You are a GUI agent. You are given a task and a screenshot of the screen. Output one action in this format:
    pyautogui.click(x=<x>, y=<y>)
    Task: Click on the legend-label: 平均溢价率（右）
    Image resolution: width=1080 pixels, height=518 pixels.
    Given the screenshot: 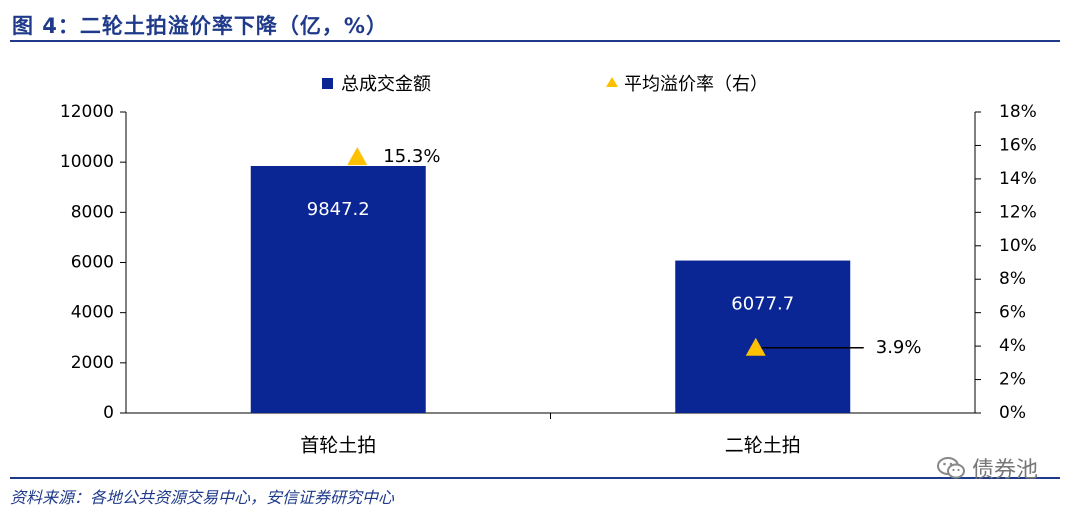 What is the action you would take?
    pyautogui.click(x=696, y=84)
    